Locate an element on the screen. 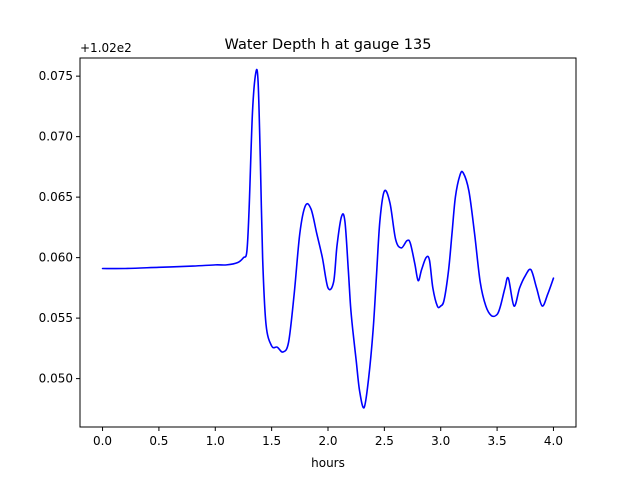  y-tick-label: 0.065 is located at coordinates (56, 197).